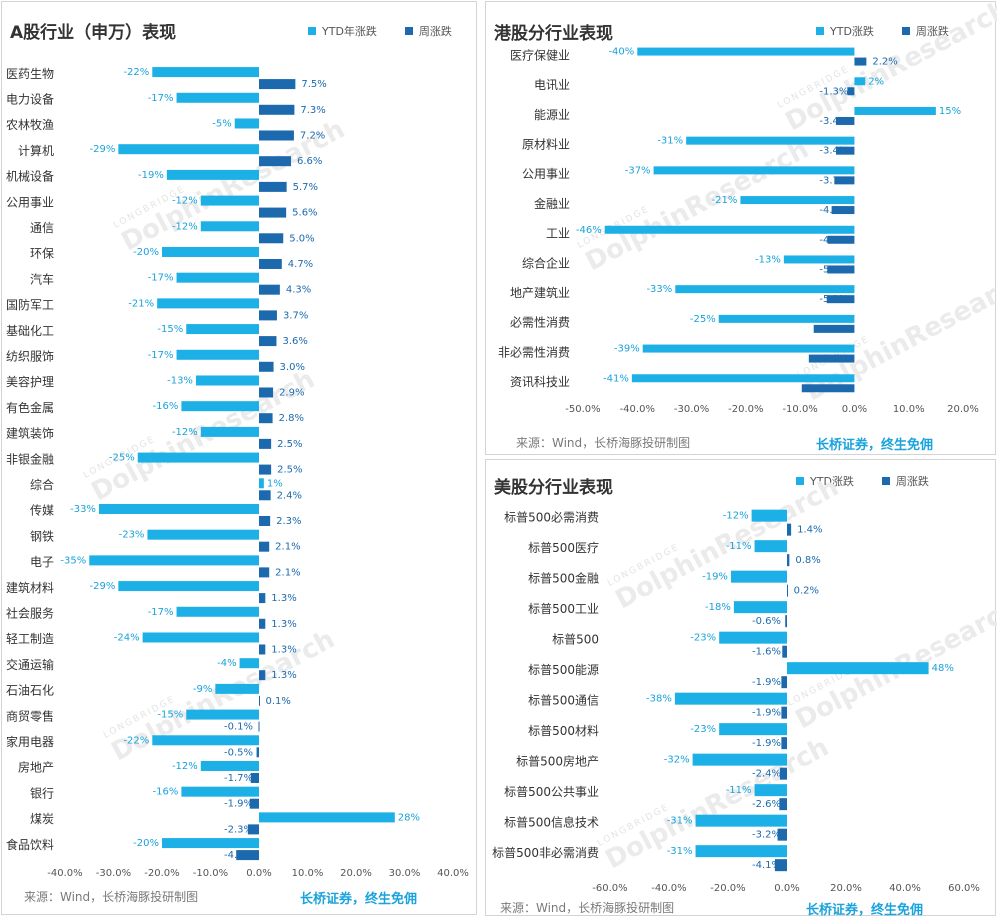 The image size is (997, 919). What do you see at coordinates (534, 352) in the screenshot?
I see `category-label: 非必需性消费` at bounding box center [534, 352].